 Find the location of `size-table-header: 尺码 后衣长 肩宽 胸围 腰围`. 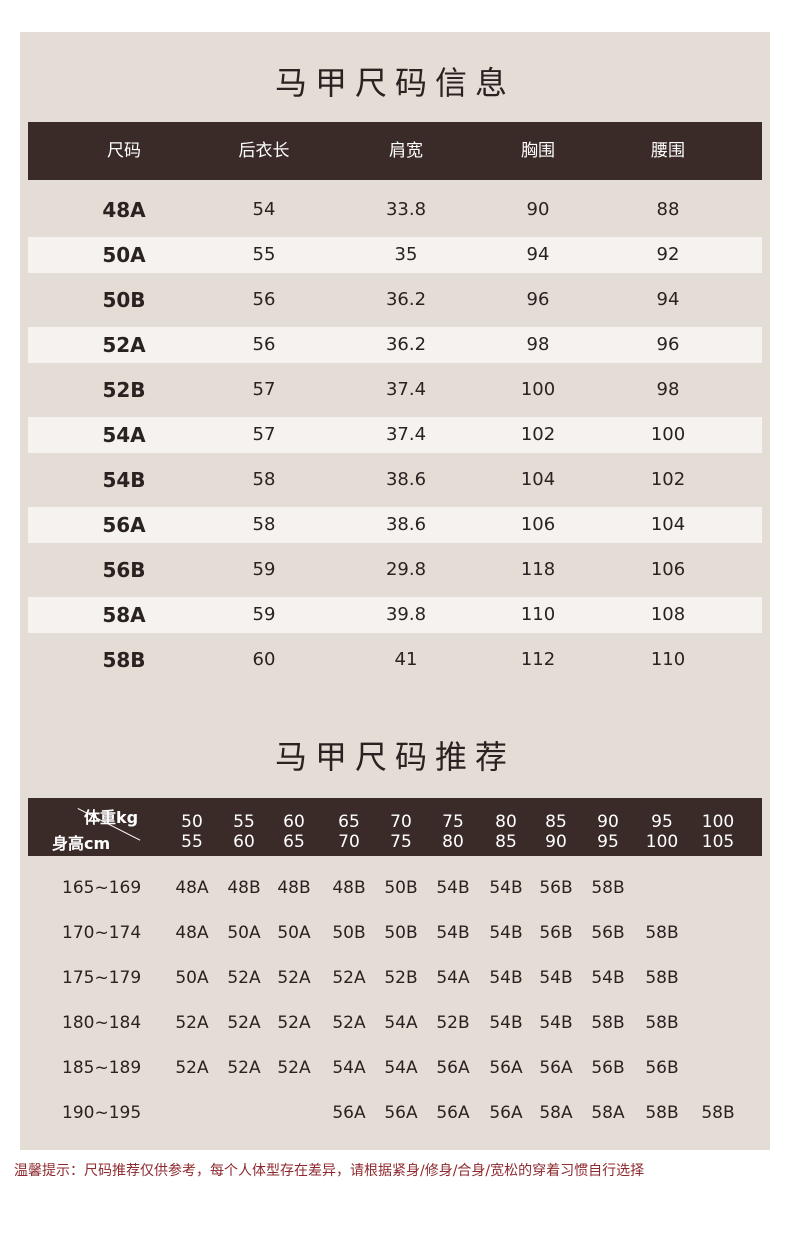

size-table-header: 尺码 后衣长 肩宽 胸围 腰围 is located at coordinates (395, 151).